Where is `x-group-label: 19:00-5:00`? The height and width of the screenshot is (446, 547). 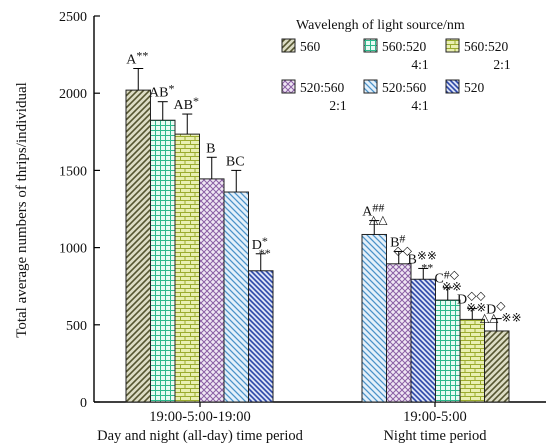 x-group-label: 19:00-5:00 is located at coordinates (435, 417).